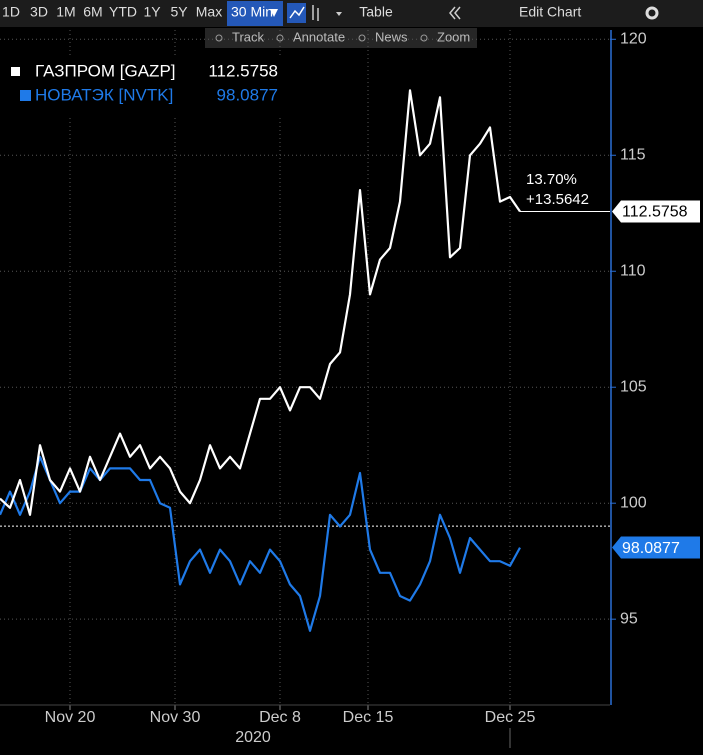  Describe the element at coordinates (179, 12) in the screenshot. I see `range-button: 5Y` at that location.